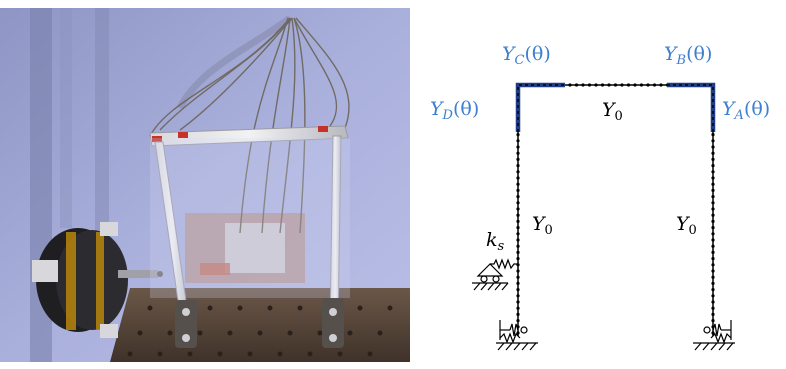 This screenshot has height=369, width=786. I want to click on segment-ba, so click(691, 107).